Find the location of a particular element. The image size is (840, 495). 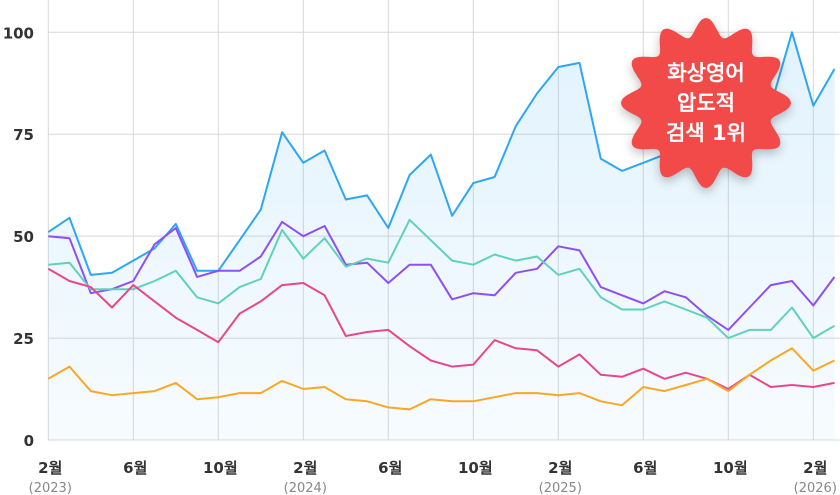

y-tick-label: 75 is located at coordinates (23, 135).